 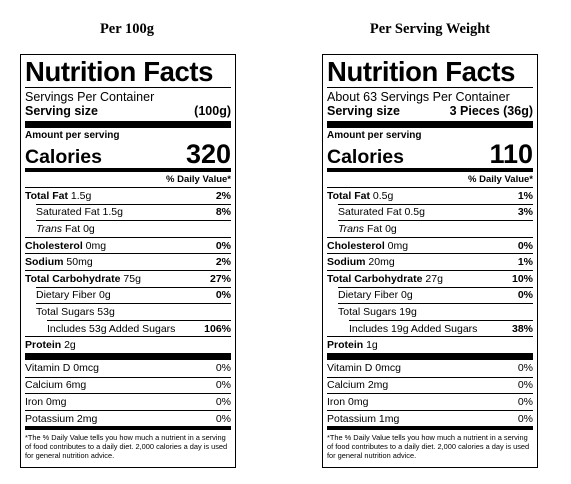 I want to click on servings-per-container: About 63 Servings Per Container, so click(x=418, y=97).